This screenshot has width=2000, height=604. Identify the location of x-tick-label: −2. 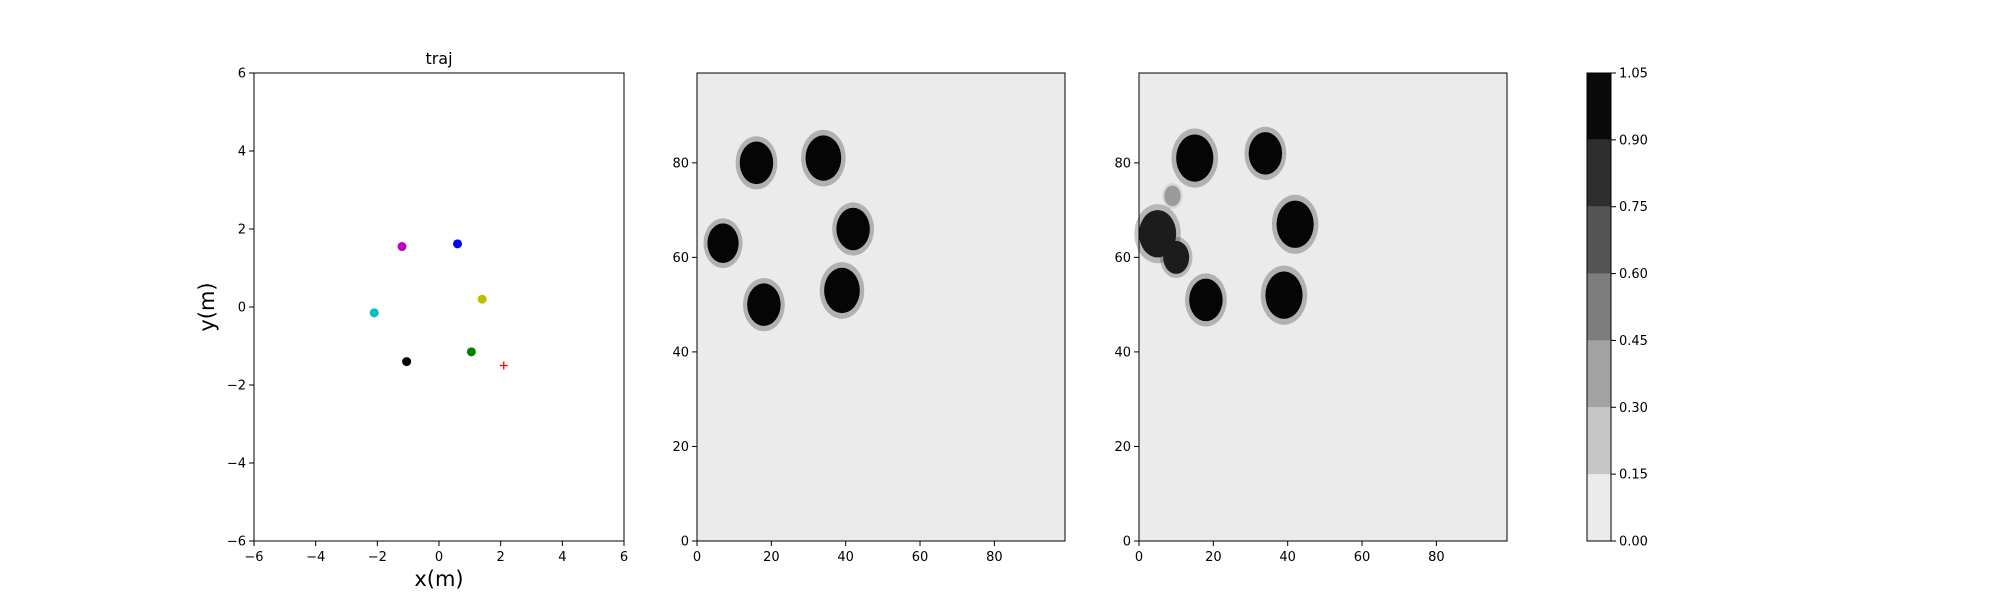
(377, 557).